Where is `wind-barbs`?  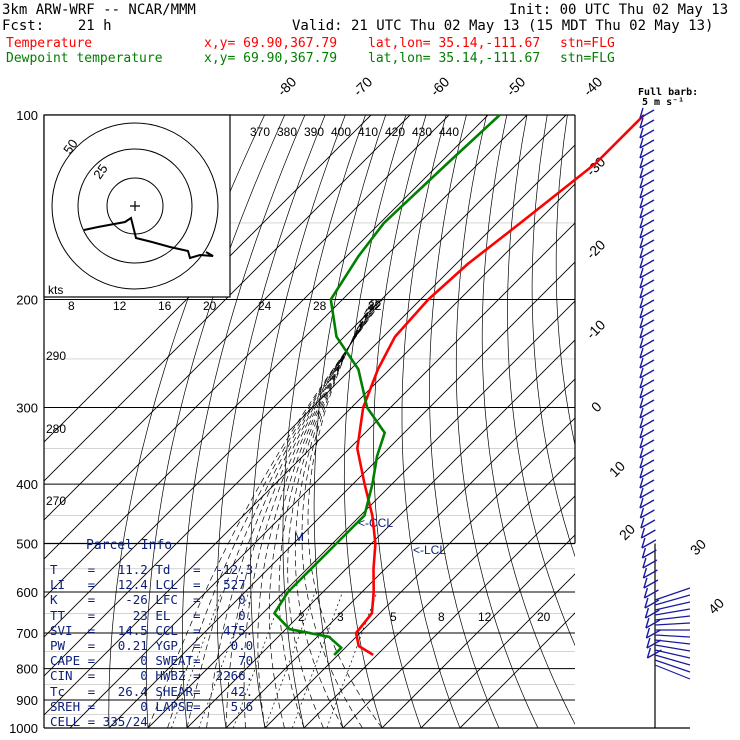 wind-barbs is located at coordinates (665, 393).